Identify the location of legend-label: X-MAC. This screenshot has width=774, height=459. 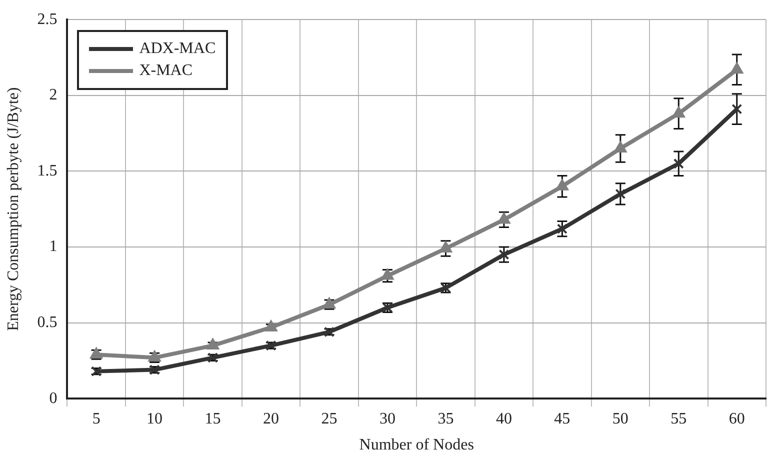
(166, 71).